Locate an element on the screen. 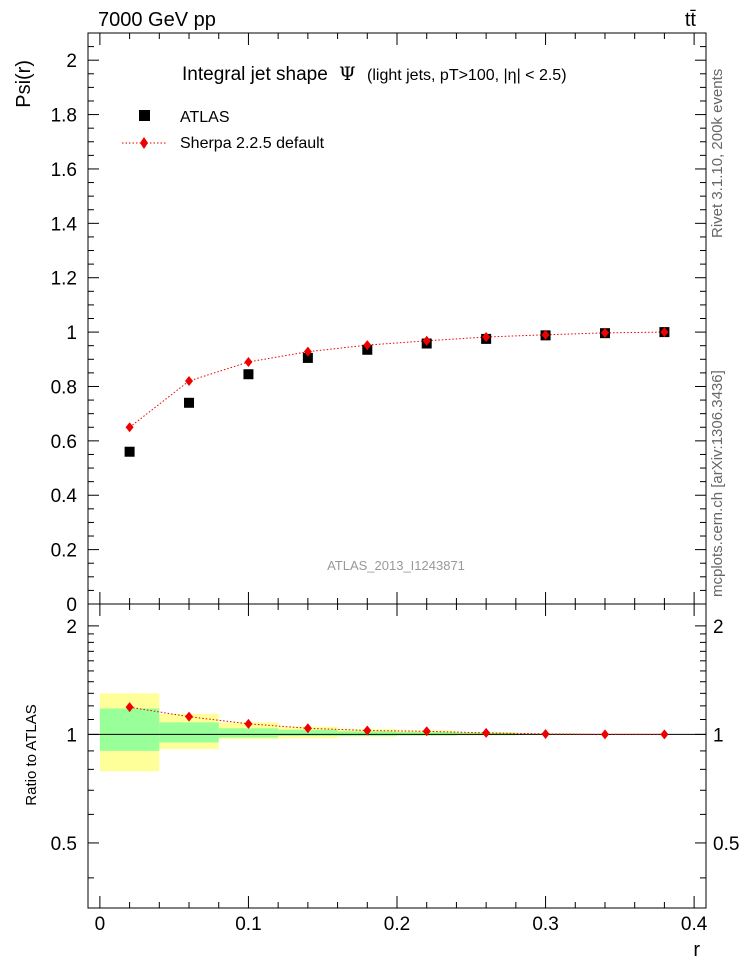 Image resolution: width=746 pixels, height=972 pixels. sherpa-markers is located at coordinates (397, 380).